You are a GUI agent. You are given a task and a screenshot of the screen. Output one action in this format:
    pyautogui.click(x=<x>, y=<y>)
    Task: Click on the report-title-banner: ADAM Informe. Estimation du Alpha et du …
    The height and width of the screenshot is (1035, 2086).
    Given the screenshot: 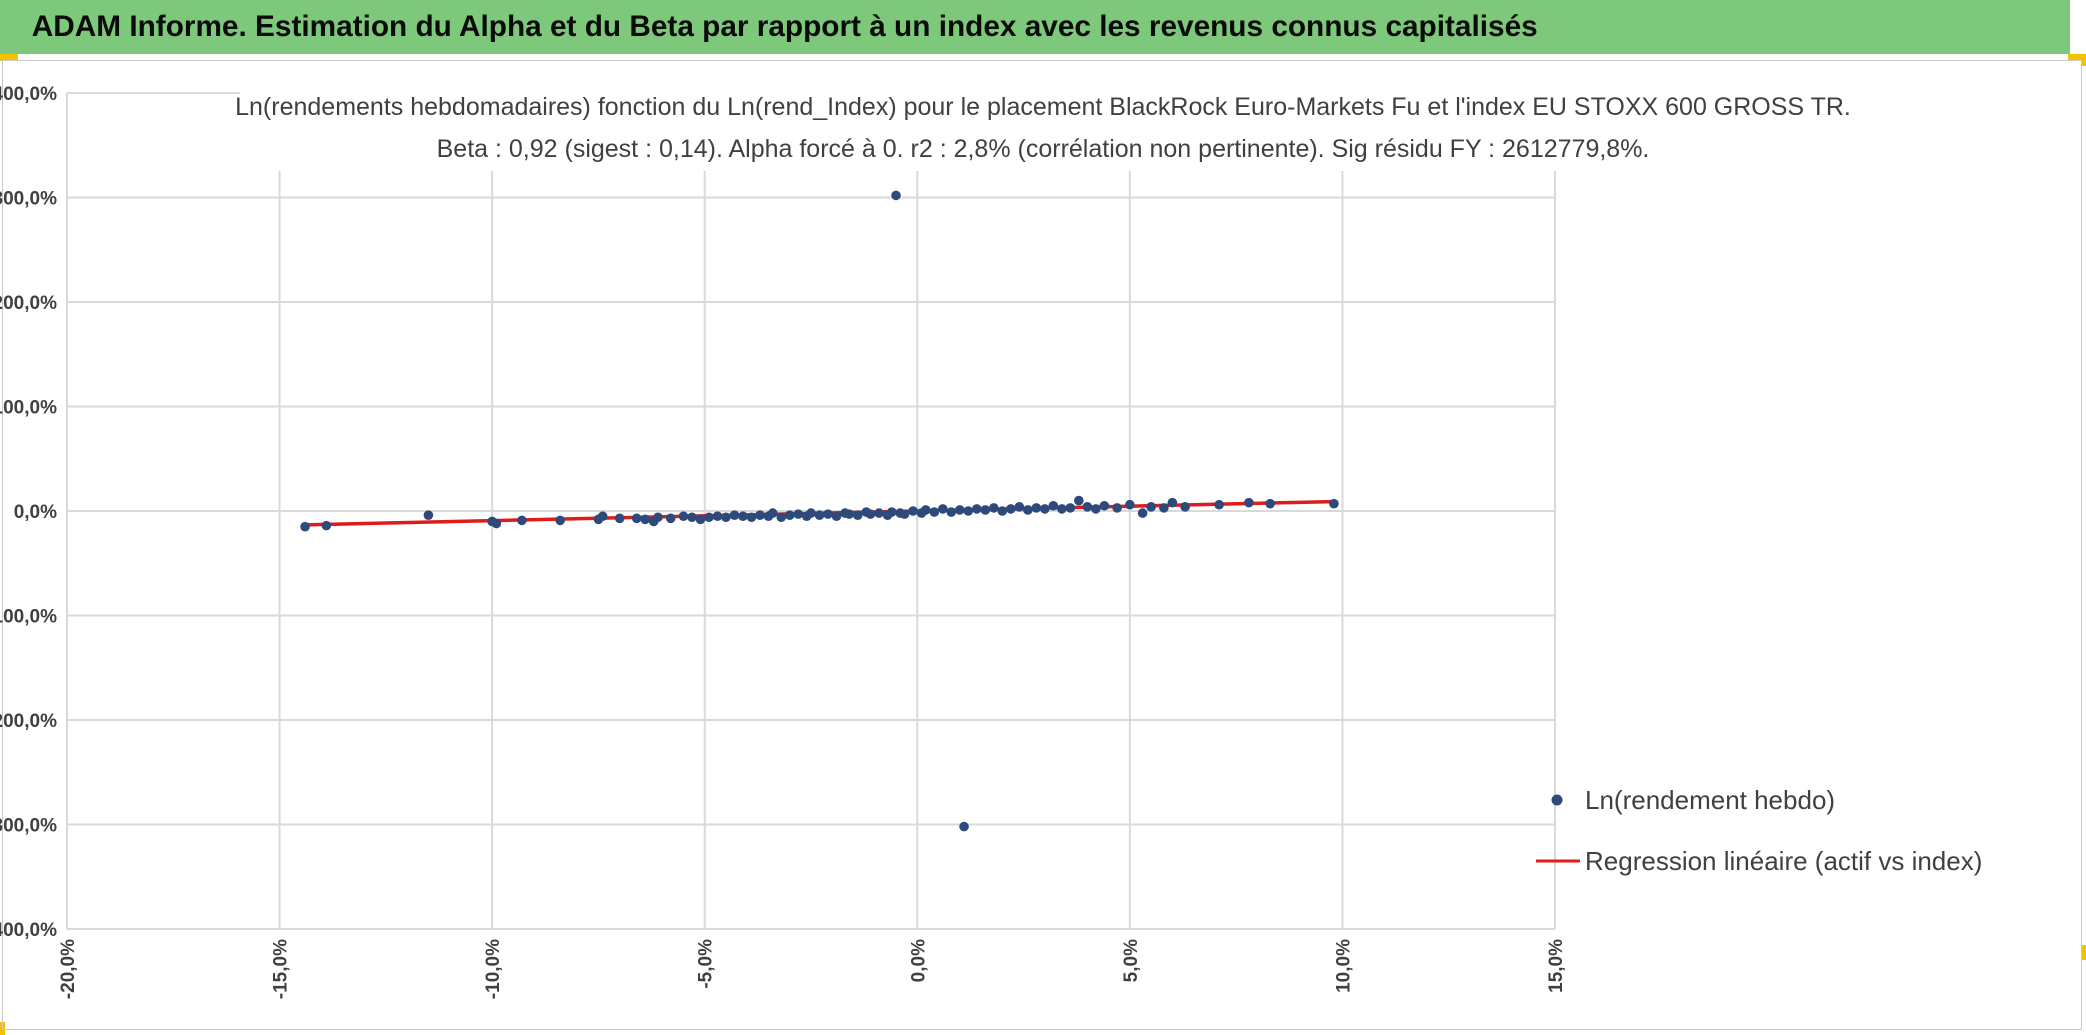 What is the action you would take?
    pyautogui.click(x=1035, y=27)
    